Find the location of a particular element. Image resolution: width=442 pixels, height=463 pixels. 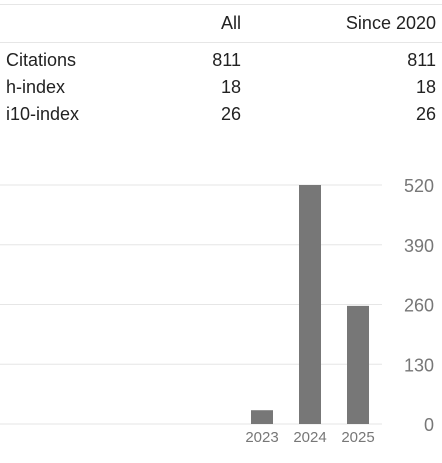

y-tick-label: 260 is located at coordinates (419, 306).